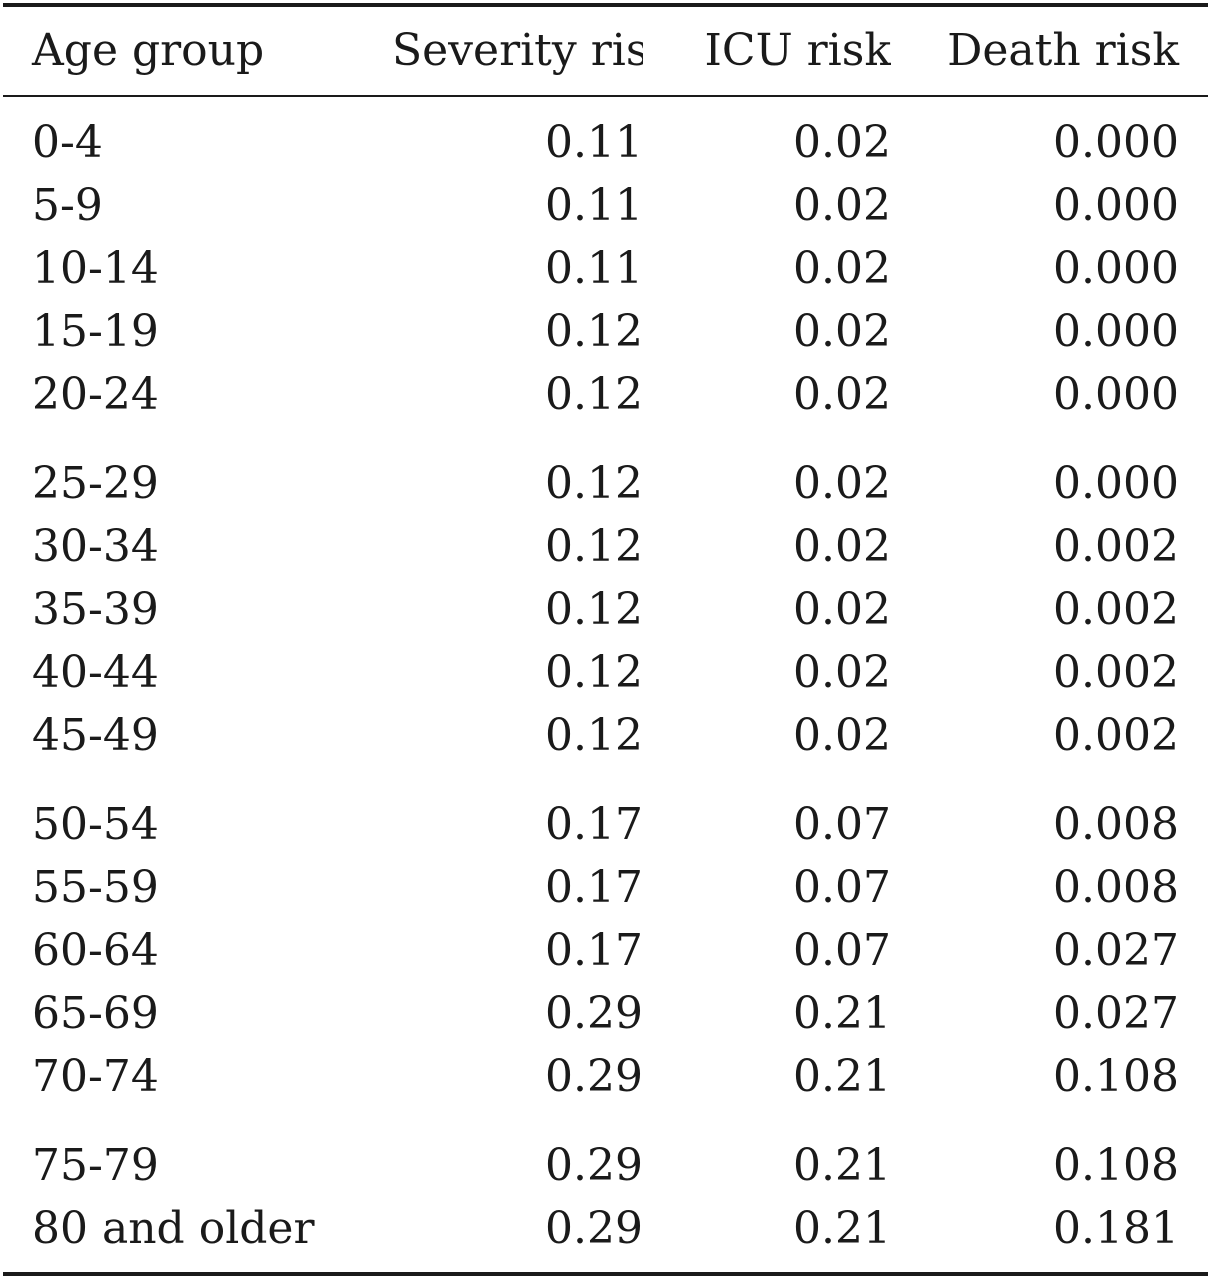 The image size is (1211, 1280). I want to click on cell-death-risk: 0.181, so click(1116, 1228).